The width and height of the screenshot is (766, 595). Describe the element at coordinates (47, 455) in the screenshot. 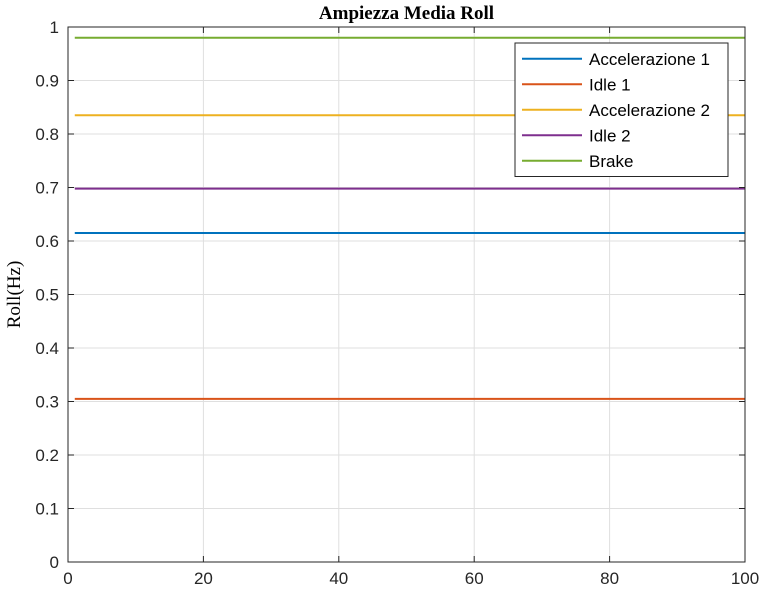

I see `y-tick-label: 0.2` at that location.